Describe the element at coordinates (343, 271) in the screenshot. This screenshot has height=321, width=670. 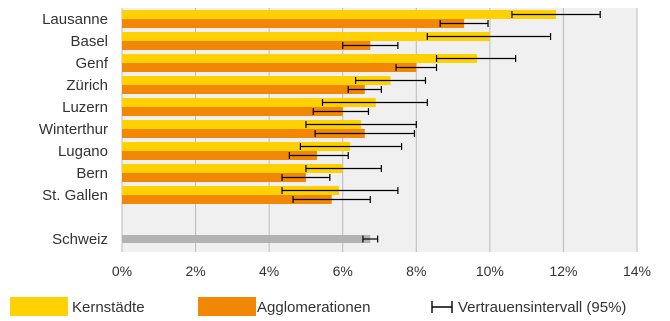
I see `x-tick-label: 6%` at that location.